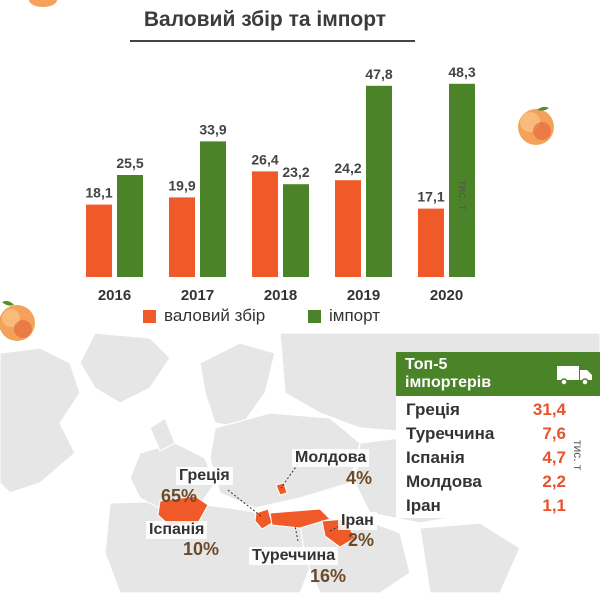 This screenshot has width=600, height=593. Describe the element at coordinates (463, 195) in the screenshot. I see `y-axis-unit-label: тис. т` at that location.